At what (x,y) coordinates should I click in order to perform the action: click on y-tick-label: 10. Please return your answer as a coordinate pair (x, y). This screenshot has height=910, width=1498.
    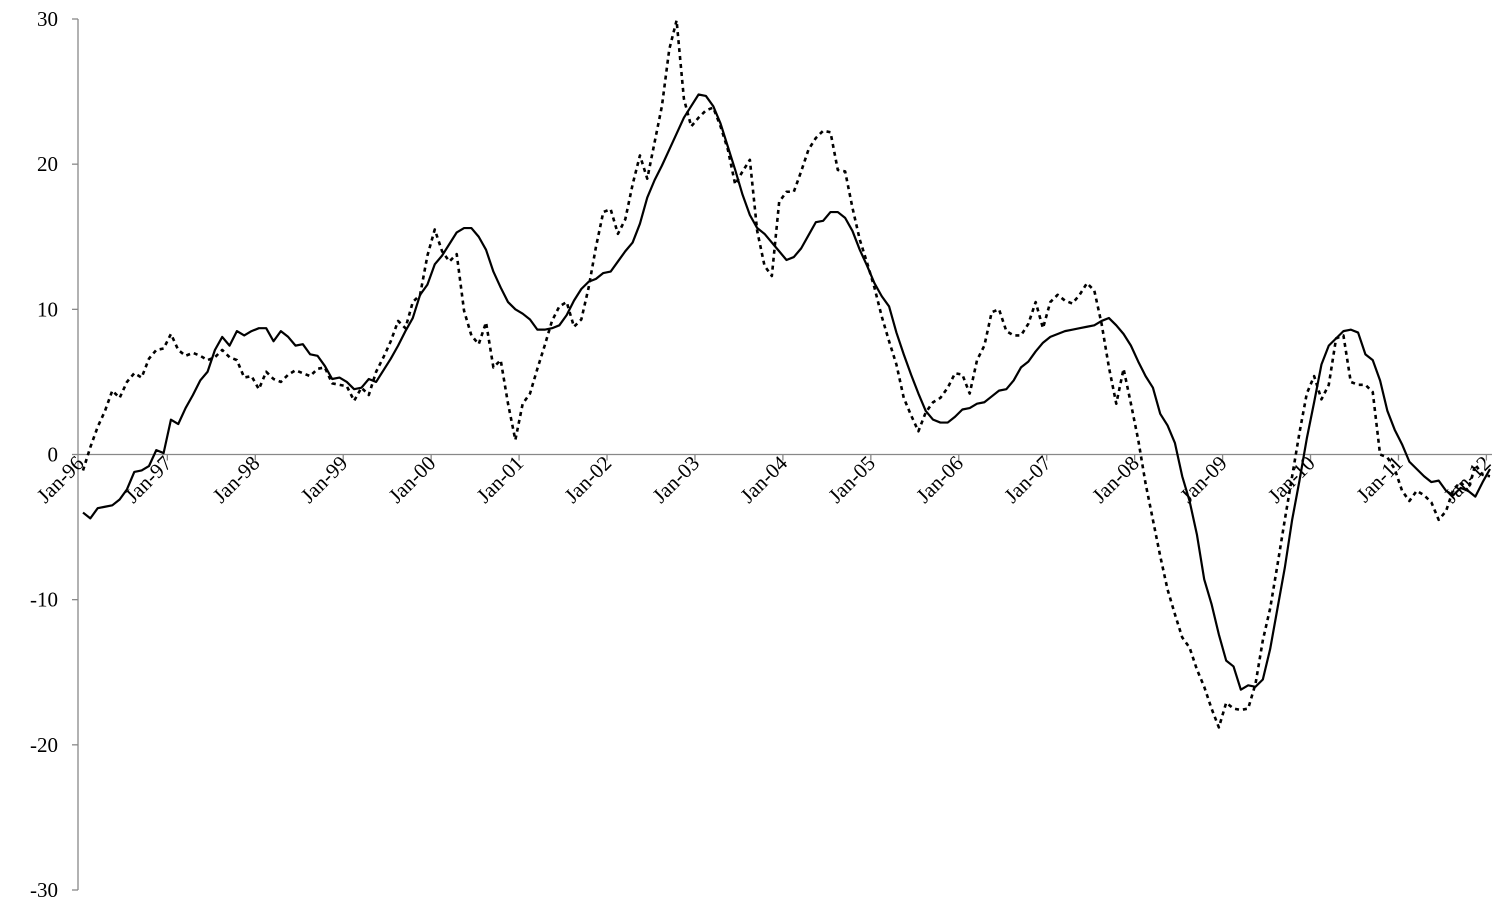
    Looking at the image, I should click on (47, 309).